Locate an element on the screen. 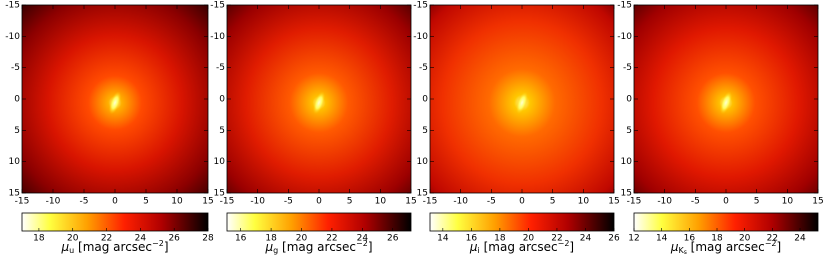  bright-core is located at coordinates (319, 103).